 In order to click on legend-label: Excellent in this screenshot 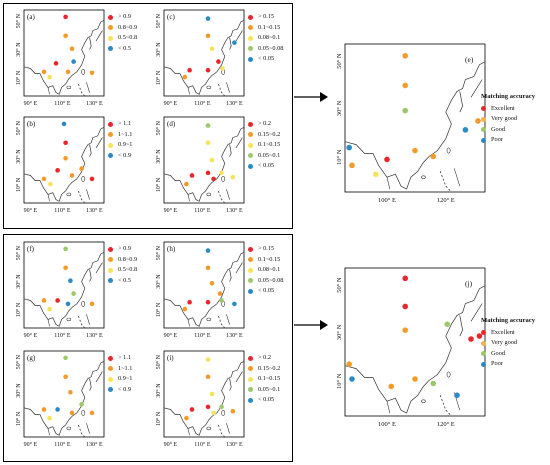, I will do `click(503, 108)`.